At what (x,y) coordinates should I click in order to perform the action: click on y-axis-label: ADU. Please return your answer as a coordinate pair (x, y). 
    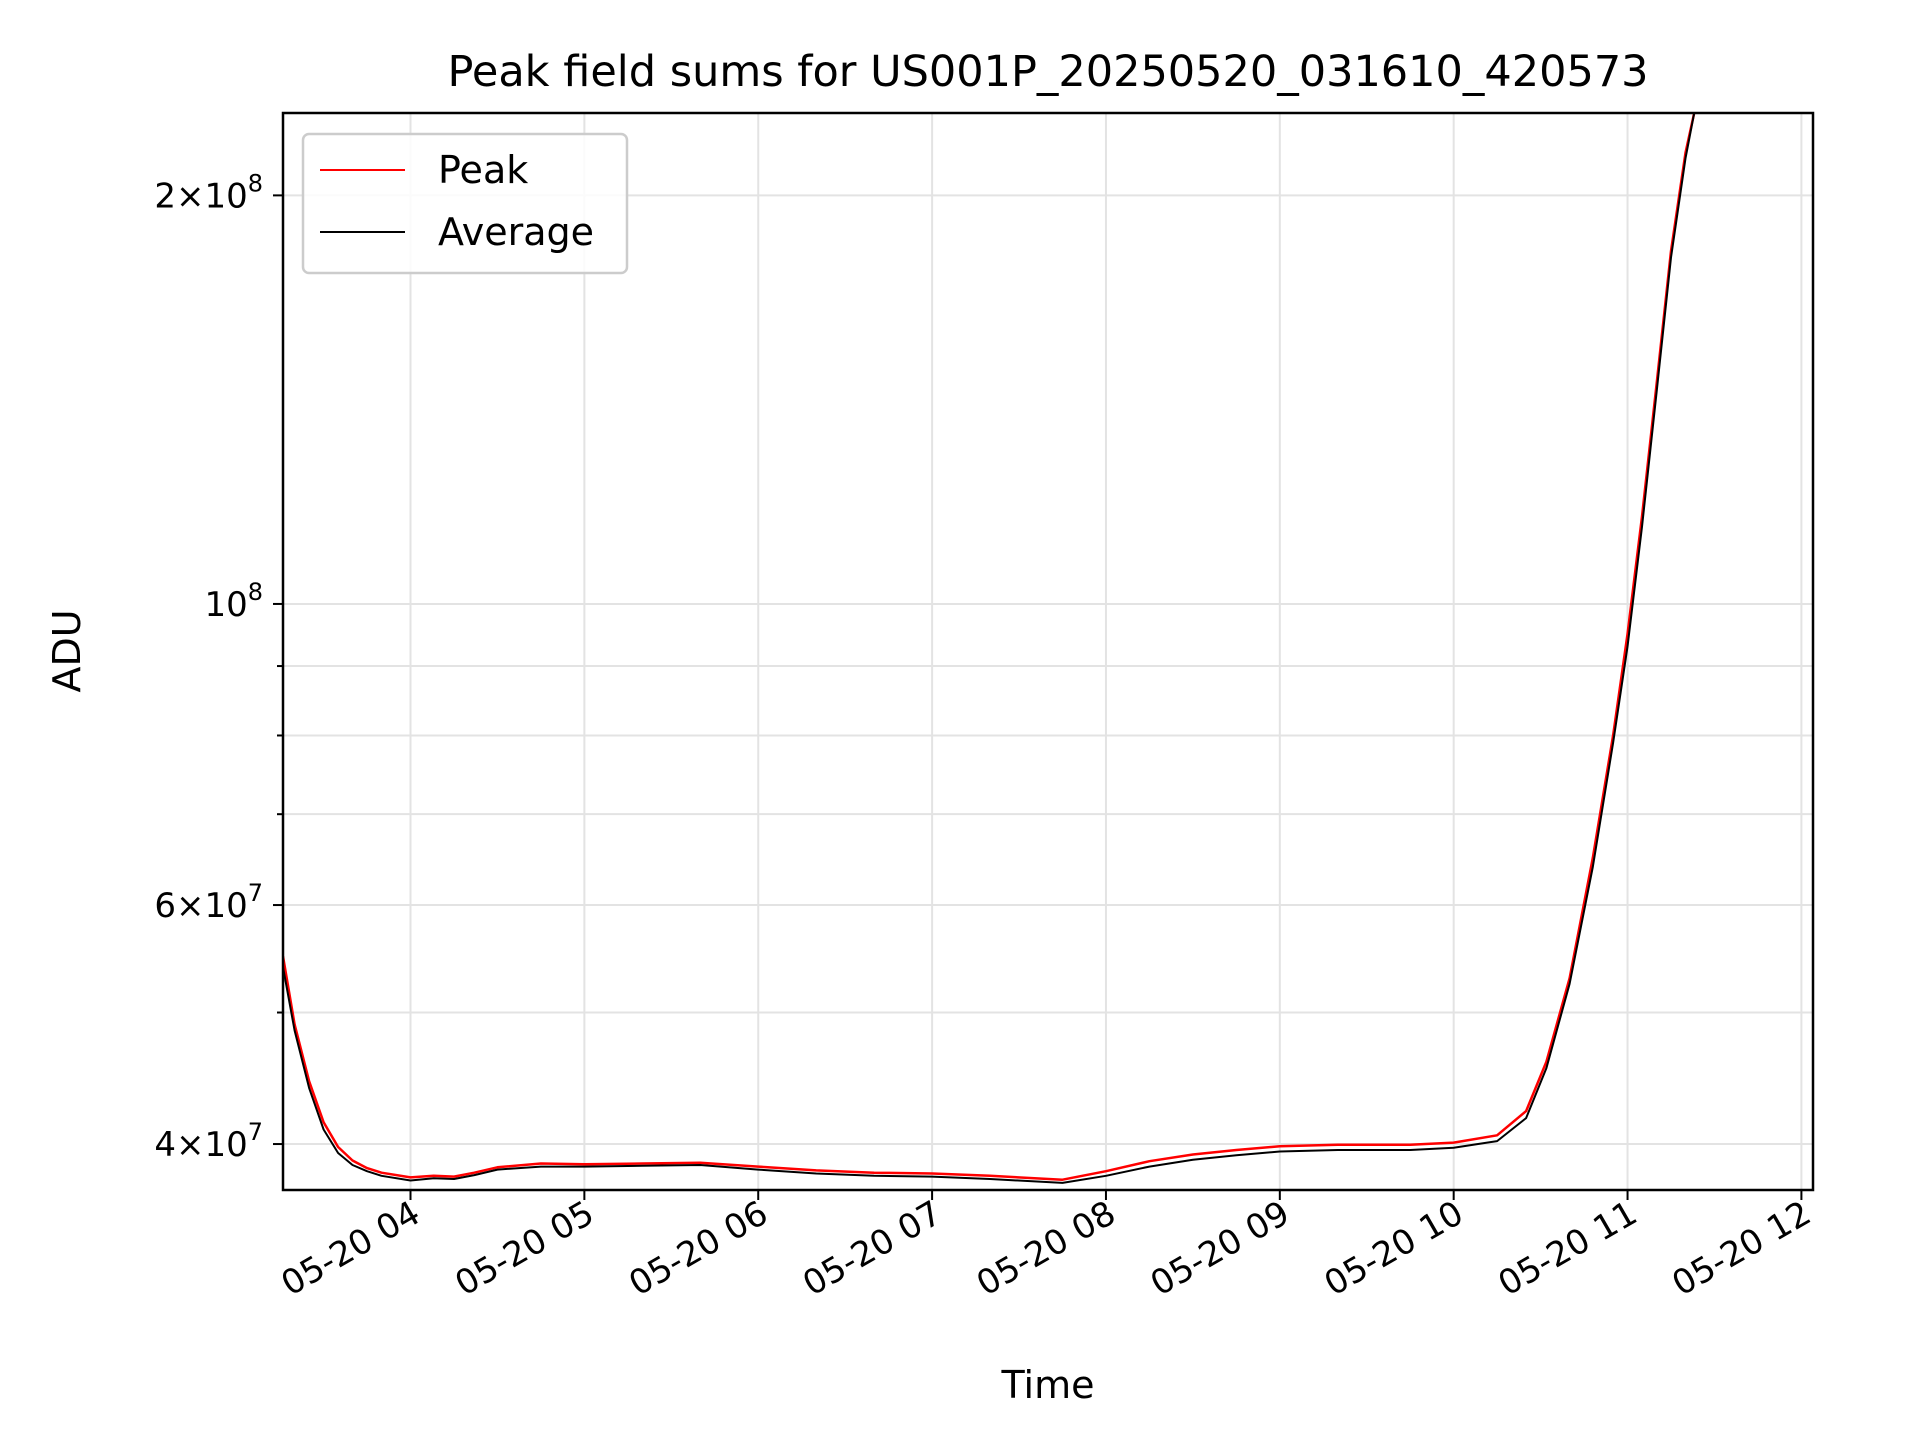
    Looking at the image, I should click on (67, 650).